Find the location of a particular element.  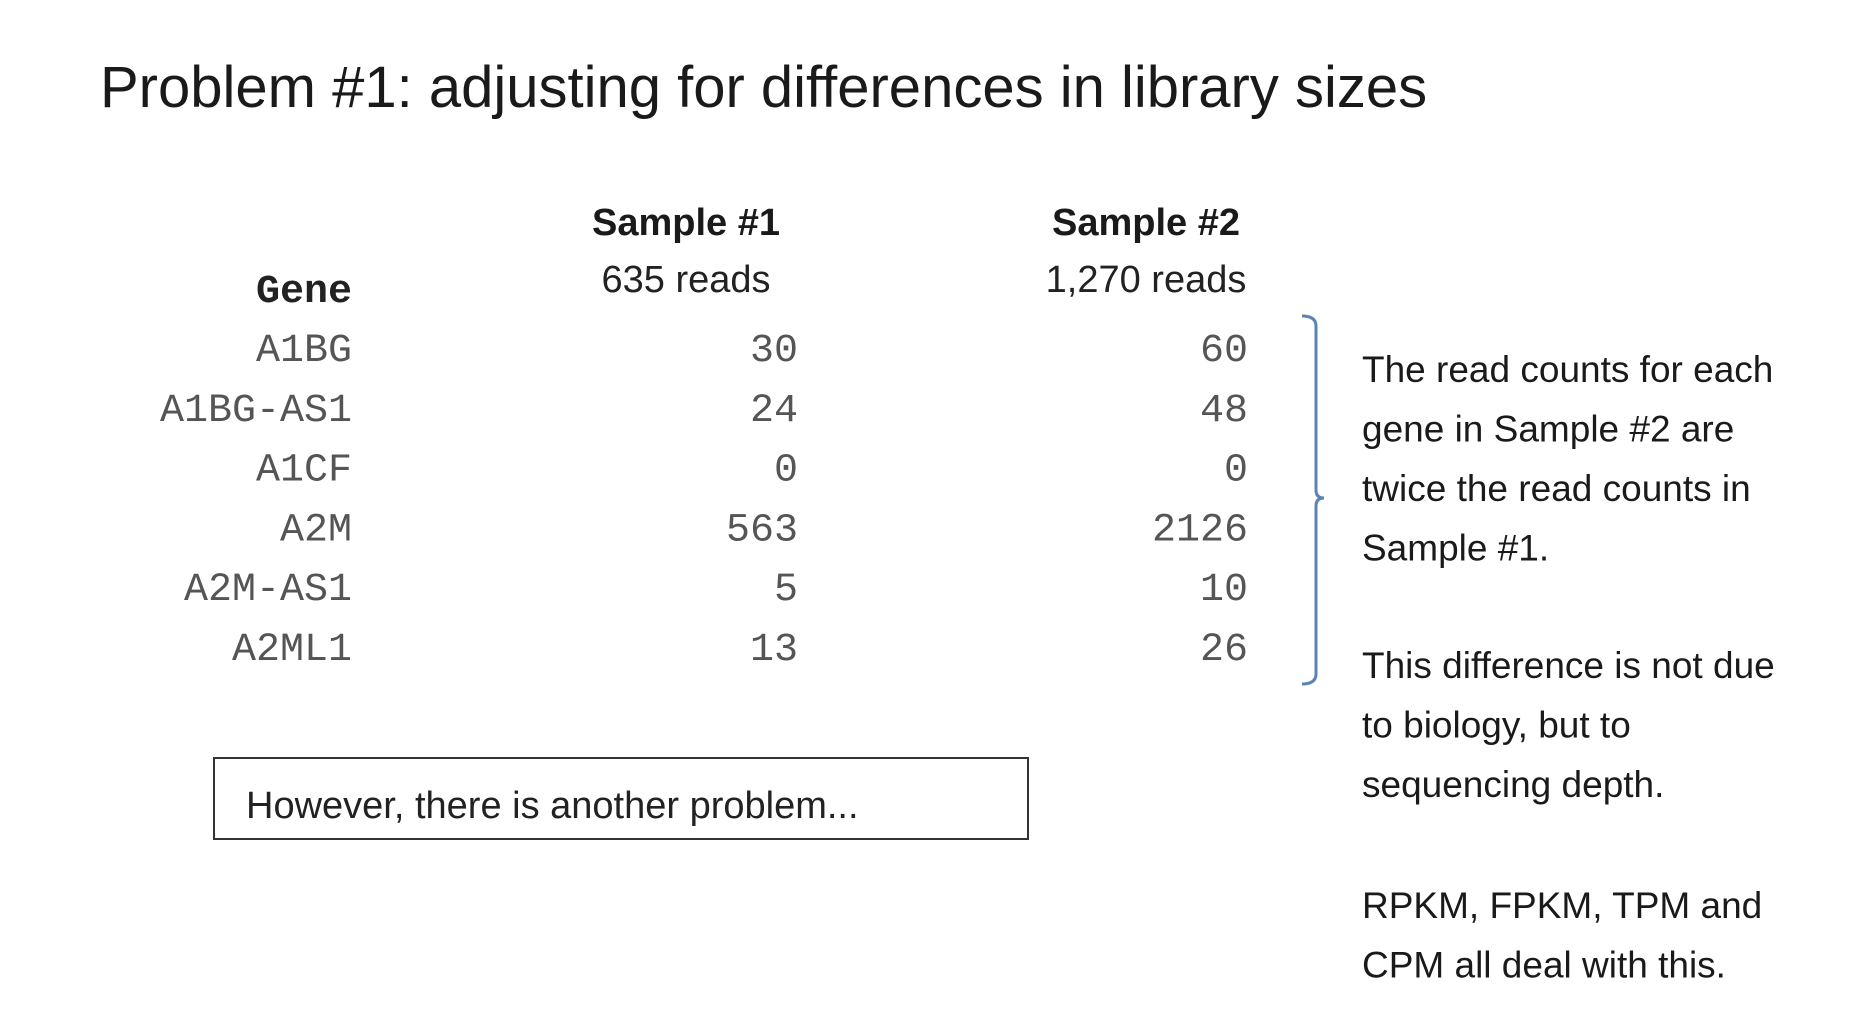

sample1-count: 13 is located at coordinates (774, 650).